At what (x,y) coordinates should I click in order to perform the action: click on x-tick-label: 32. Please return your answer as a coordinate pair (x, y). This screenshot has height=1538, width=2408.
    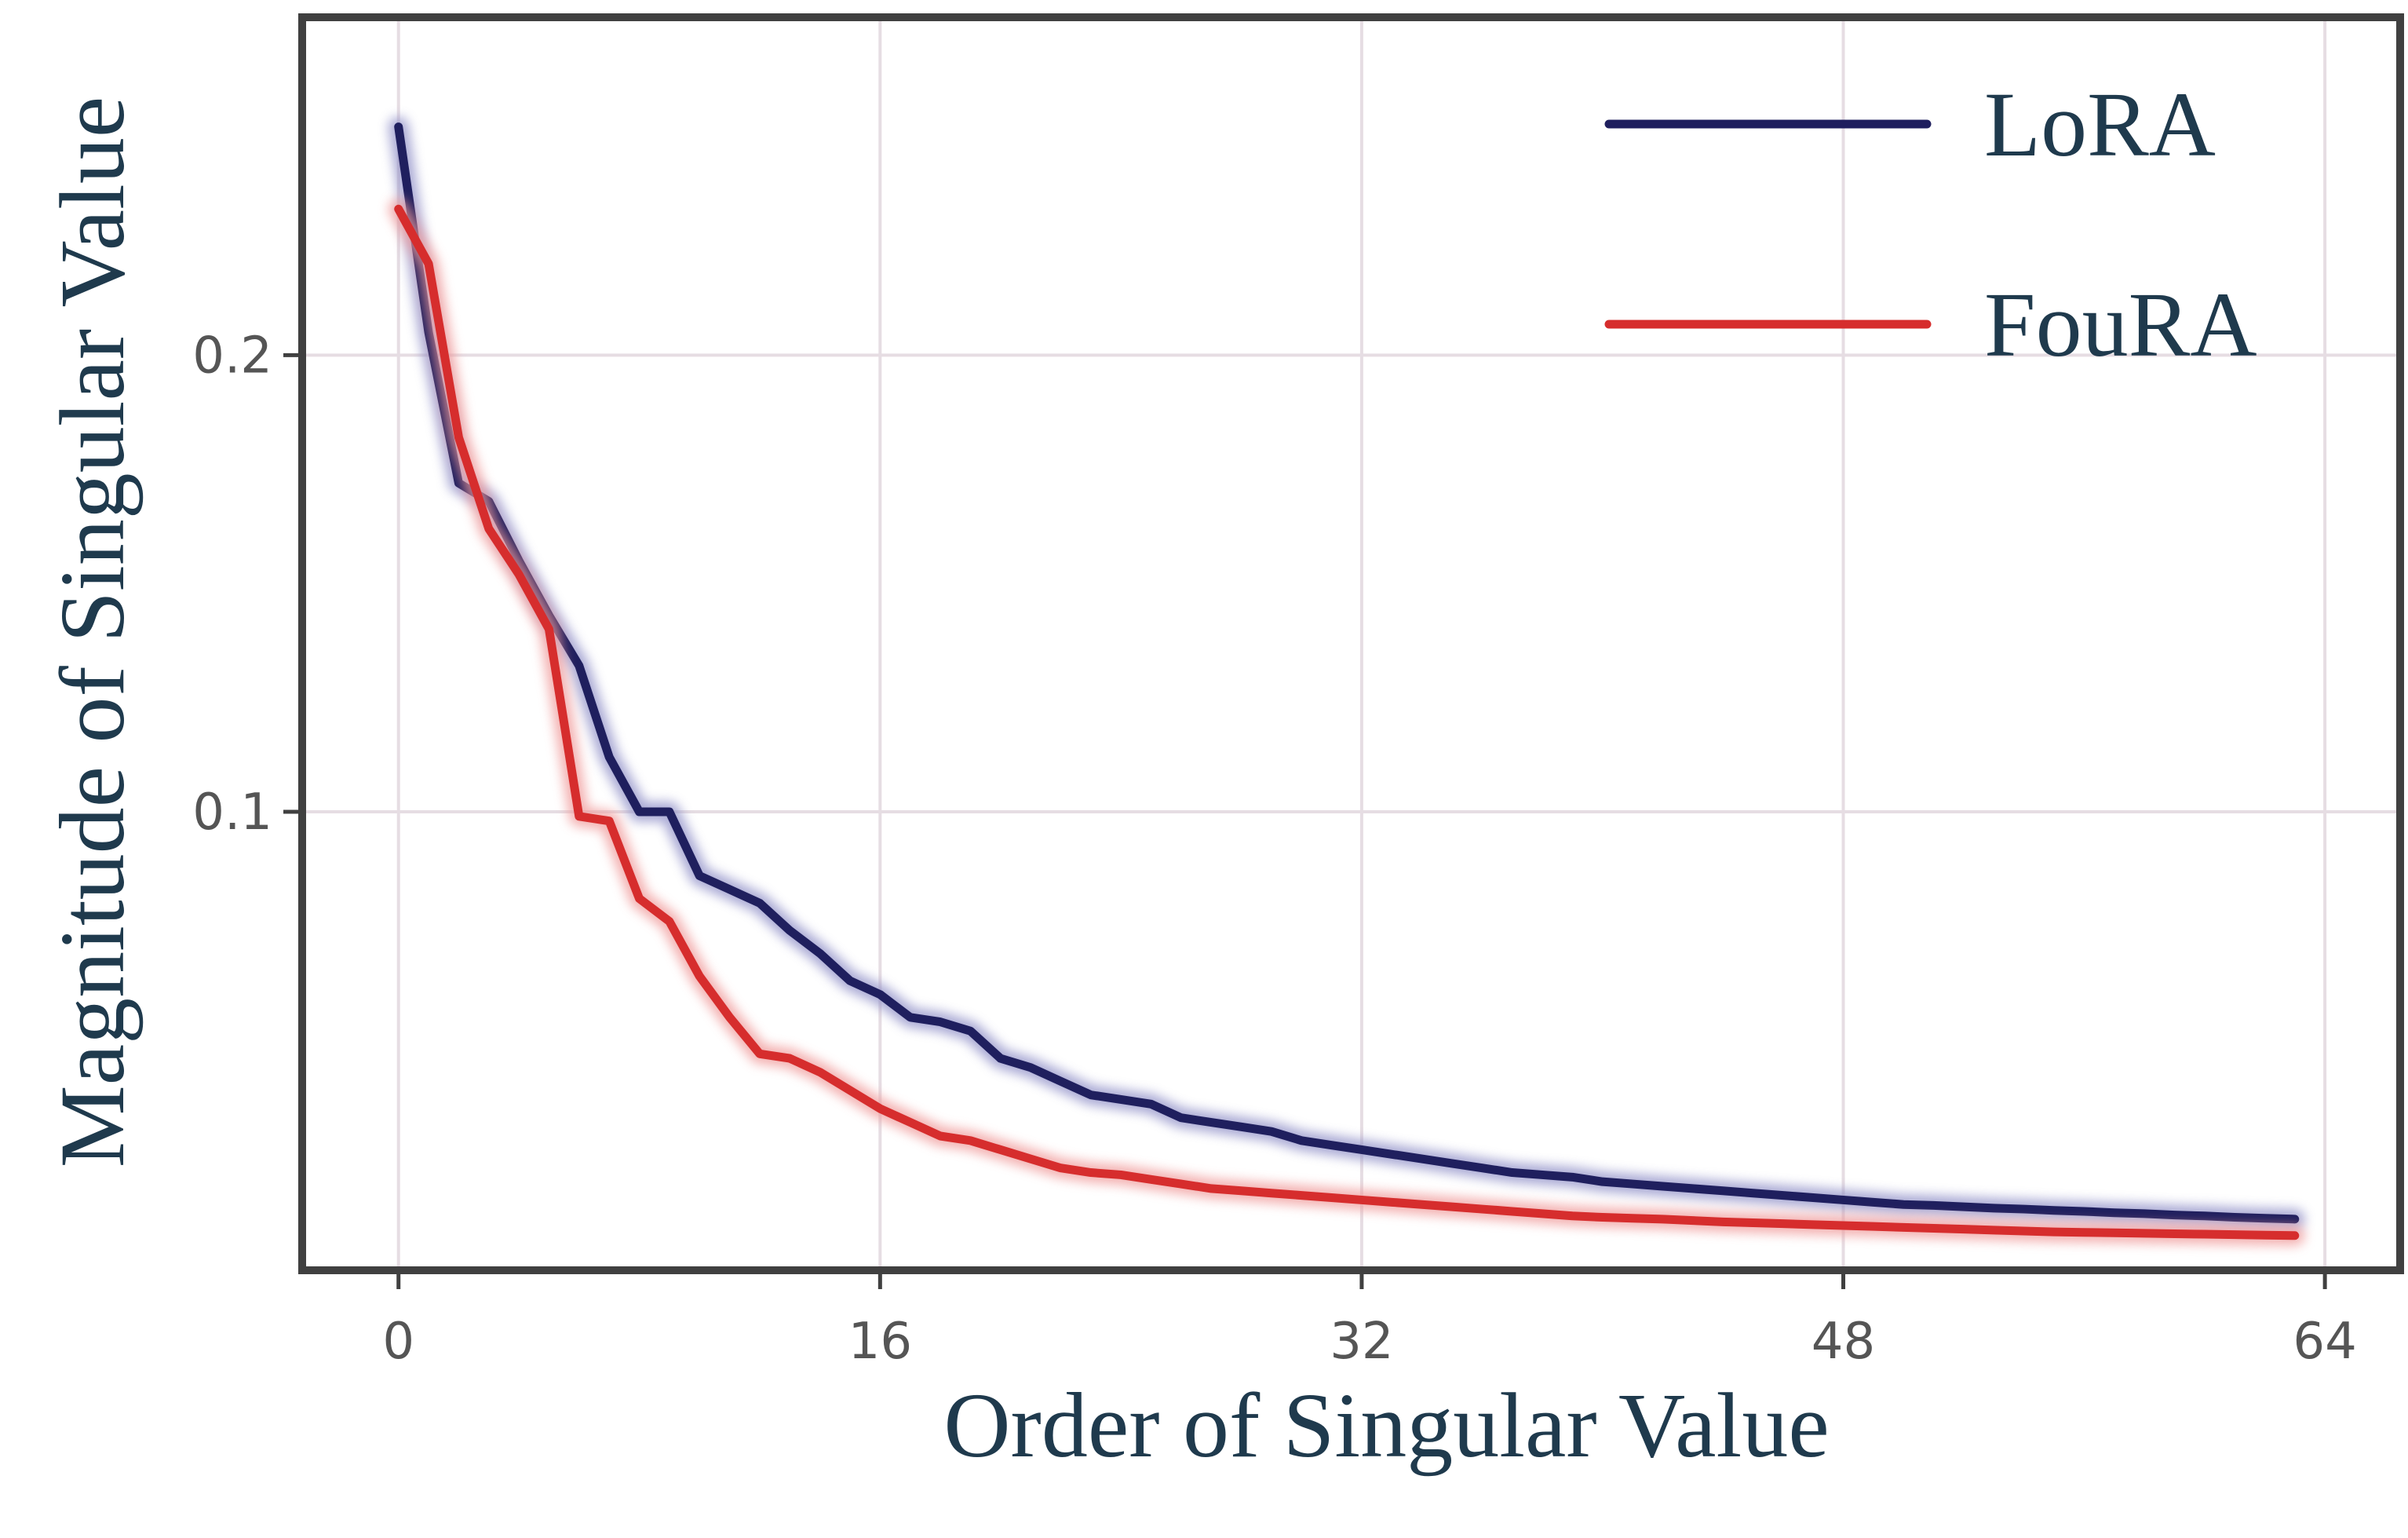
    Looking at the image, I should click on (1362, 1342).